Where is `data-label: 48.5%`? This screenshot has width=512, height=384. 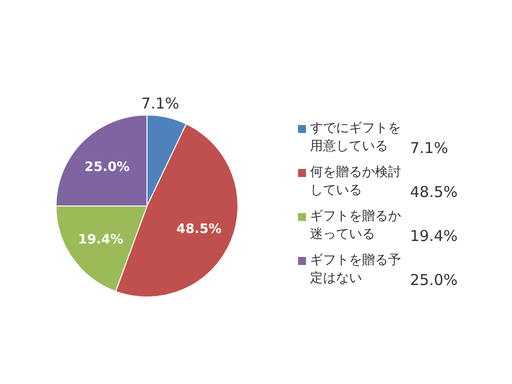 data-label: 48.5% is located at coordinates (199, 229).